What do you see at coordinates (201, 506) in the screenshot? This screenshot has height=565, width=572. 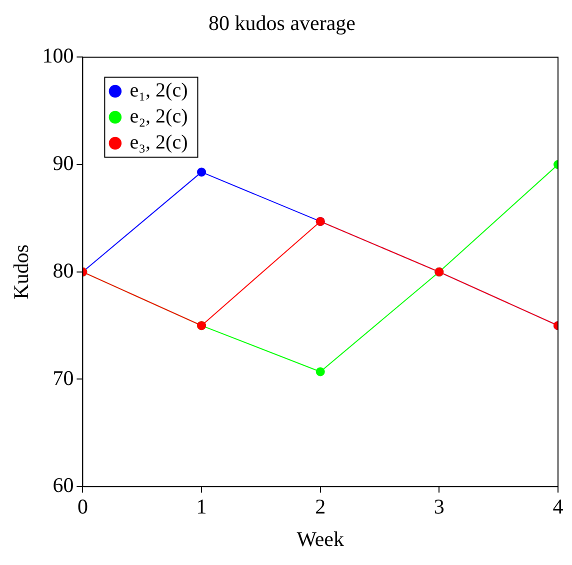 I see `x-tick-label: 1` at bounding box center [201, 506].